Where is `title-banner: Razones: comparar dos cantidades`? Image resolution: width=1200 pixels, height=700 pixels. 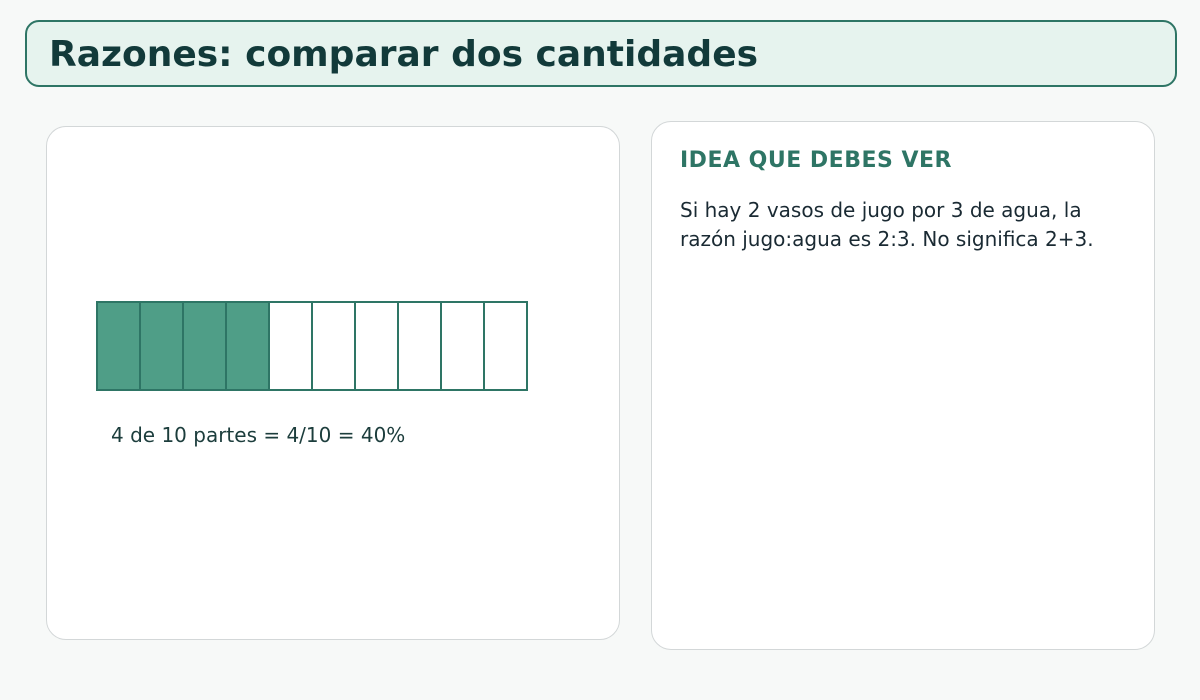
title-banner: Razones: comparar dos cantidades is located at coordinates (601, 53).